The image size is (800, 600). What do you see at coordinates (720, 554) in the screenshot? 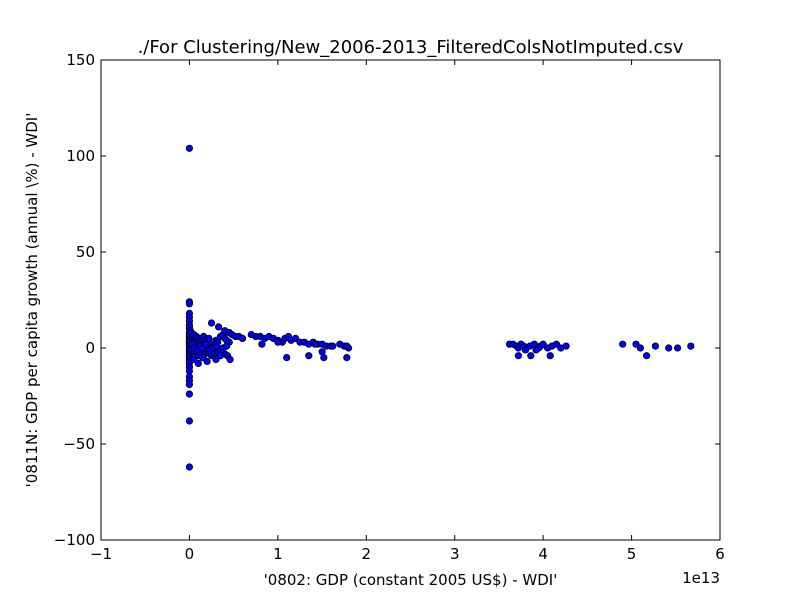
I see `x-tick-label: 6` at bounding box center [720, 554].